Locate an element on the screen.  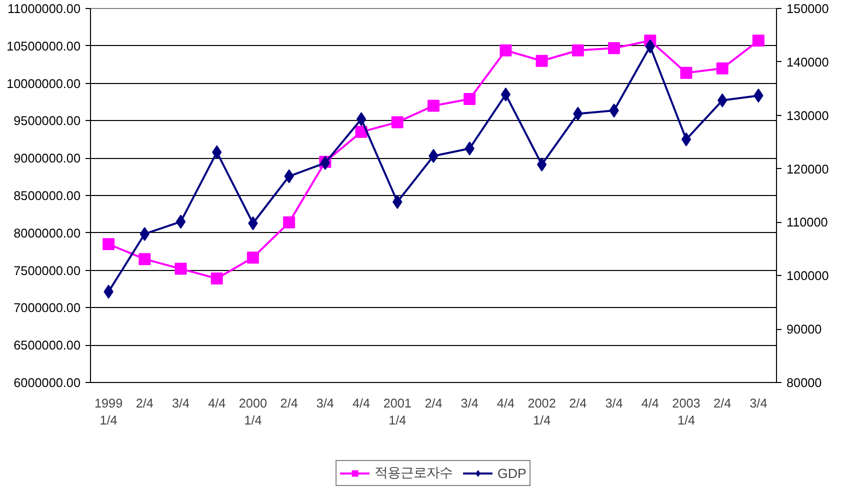
y2-tick-label: 110000 is located at coordinates (807, 223).